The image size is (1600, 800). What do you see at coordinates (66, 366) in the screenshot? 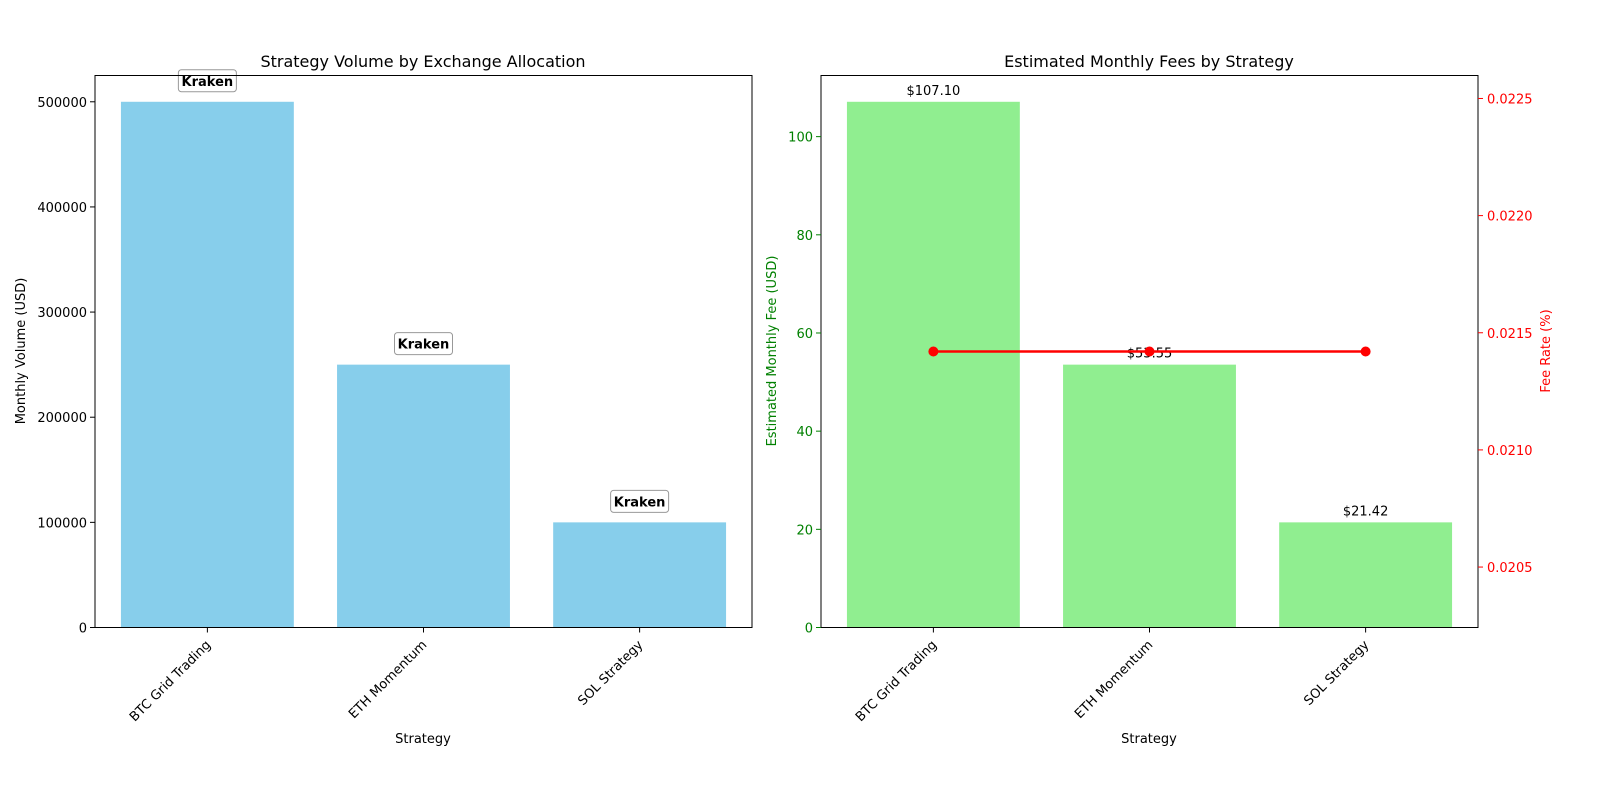
I see `volume-y-axis-ticks: 0 100000 200000 300000 400000 500000` at bounding box center [66, 366].